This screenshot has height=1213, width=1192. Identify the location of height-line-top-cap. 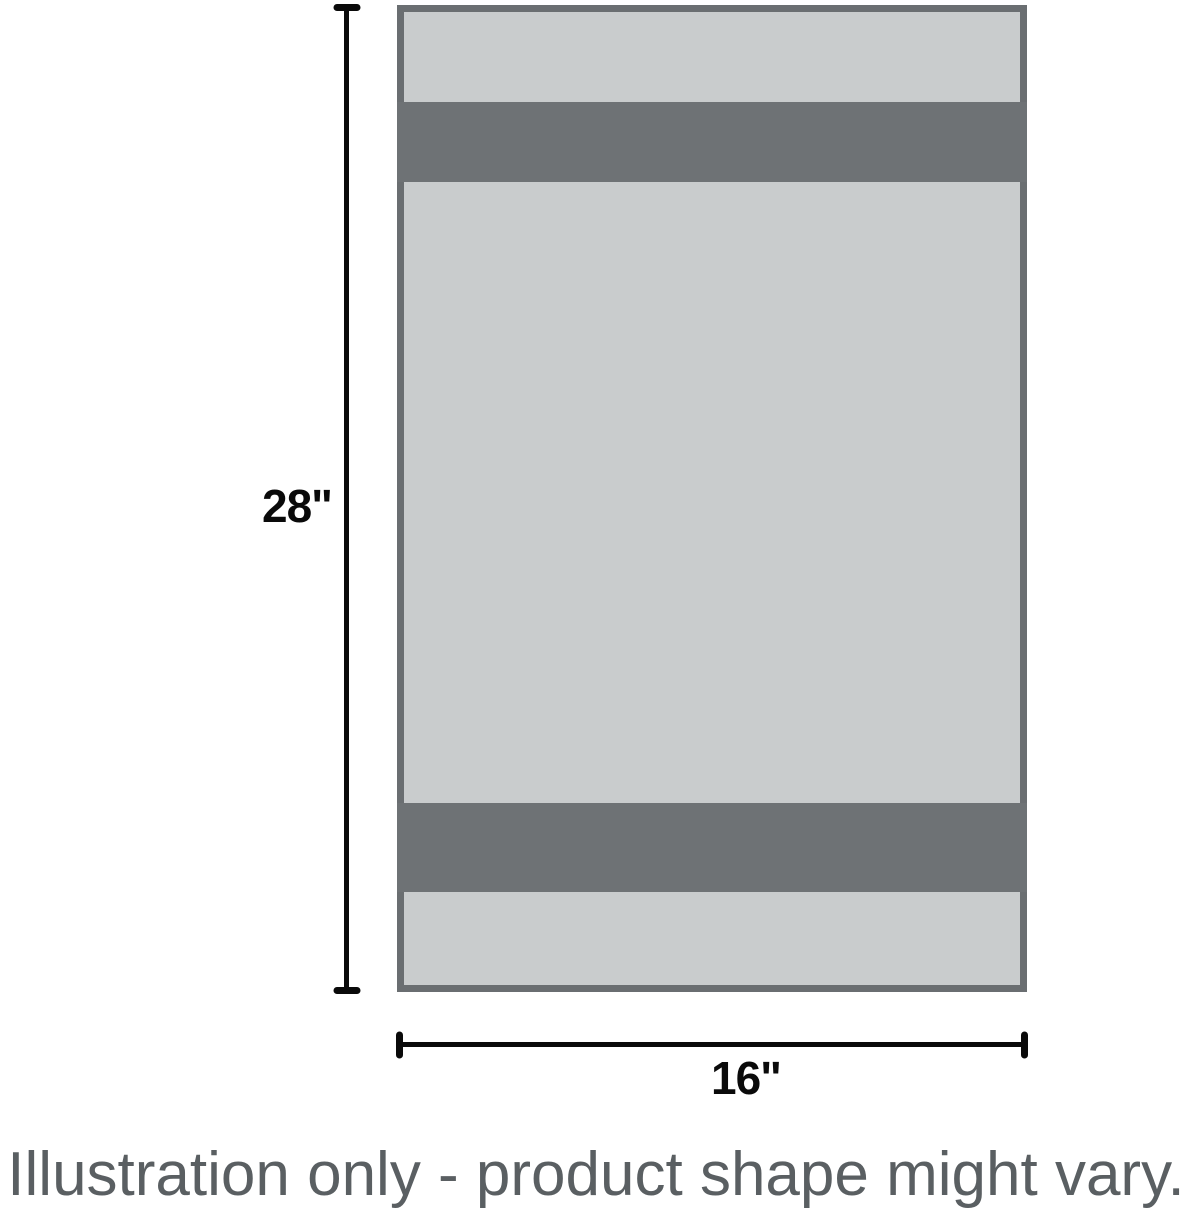
(346, 7).